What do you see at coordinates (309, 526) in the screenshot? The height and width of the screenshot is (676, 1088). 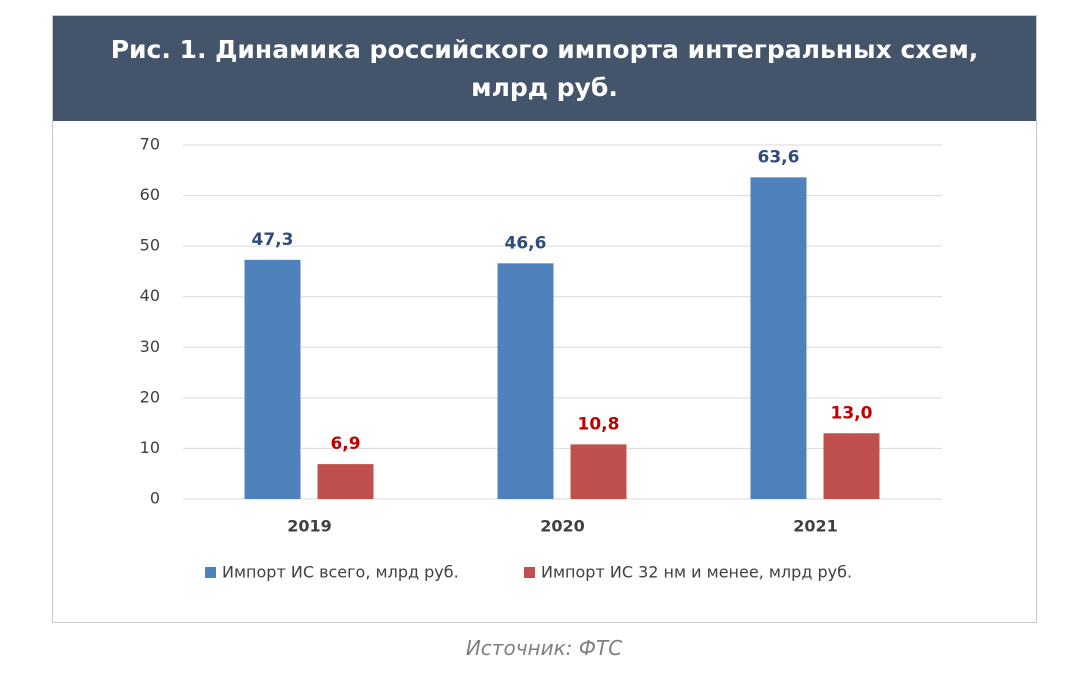 I see `x-tick-label: 2019` at bounding box center [309, 526].